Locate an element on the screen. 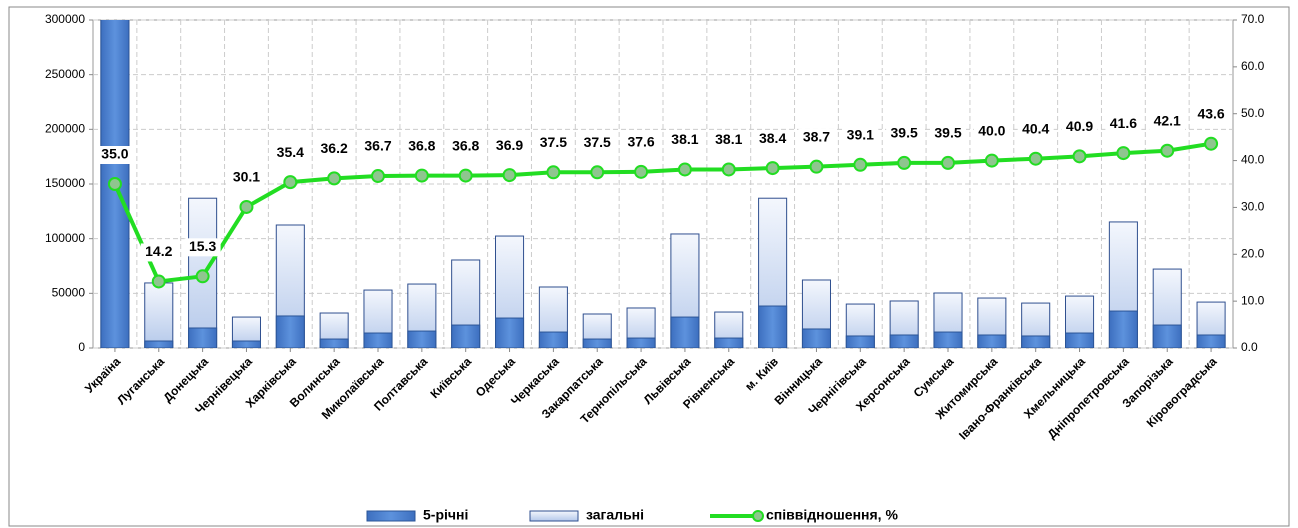 The image size is (1298, 528). y2-tick-label: 0.0 is located at coordinates (1249, 347).